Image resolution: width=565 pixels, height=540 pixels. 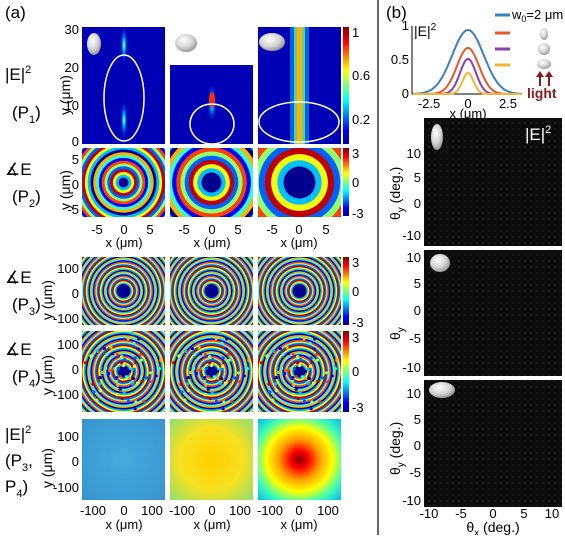 What do you see at coordinates (355, 32) in the screenshot?
I see `svg-text: 1` at bounding box center [355, 32].